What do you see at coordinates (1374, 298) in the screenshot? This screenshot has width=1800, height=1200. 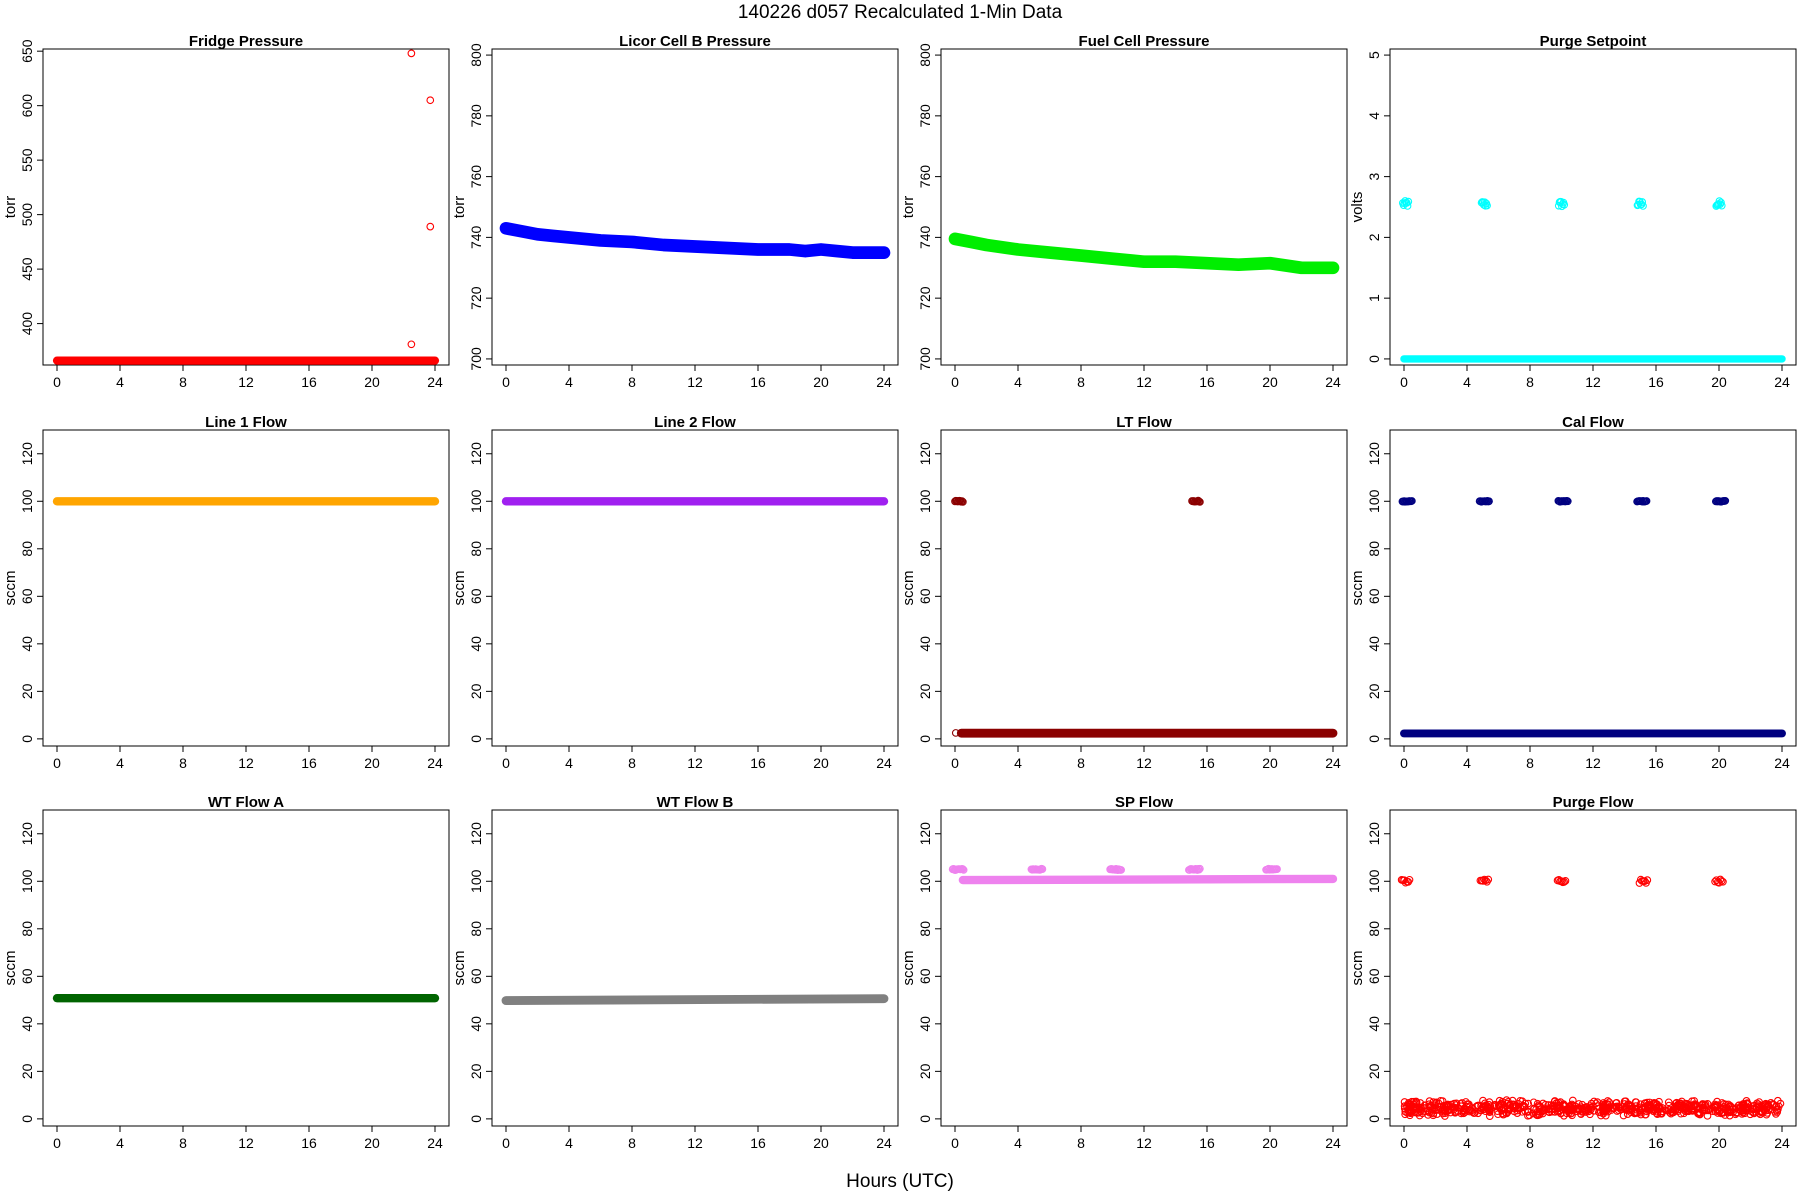 I see `y-tick-label: 1` at bounding box center [1374, 298].